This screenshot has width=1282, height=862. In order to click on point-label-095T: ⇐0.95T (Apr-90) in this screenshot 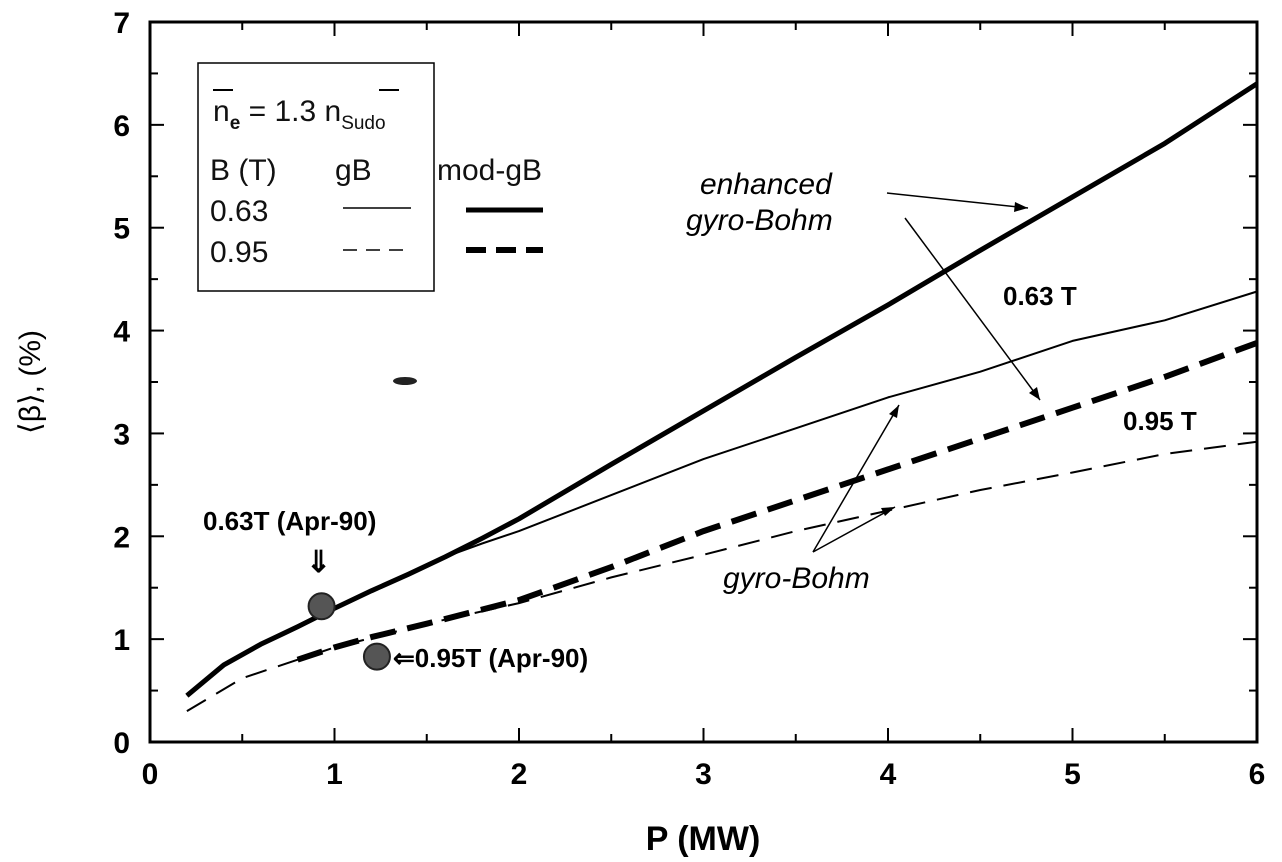, I will do `click(490, 658)`.